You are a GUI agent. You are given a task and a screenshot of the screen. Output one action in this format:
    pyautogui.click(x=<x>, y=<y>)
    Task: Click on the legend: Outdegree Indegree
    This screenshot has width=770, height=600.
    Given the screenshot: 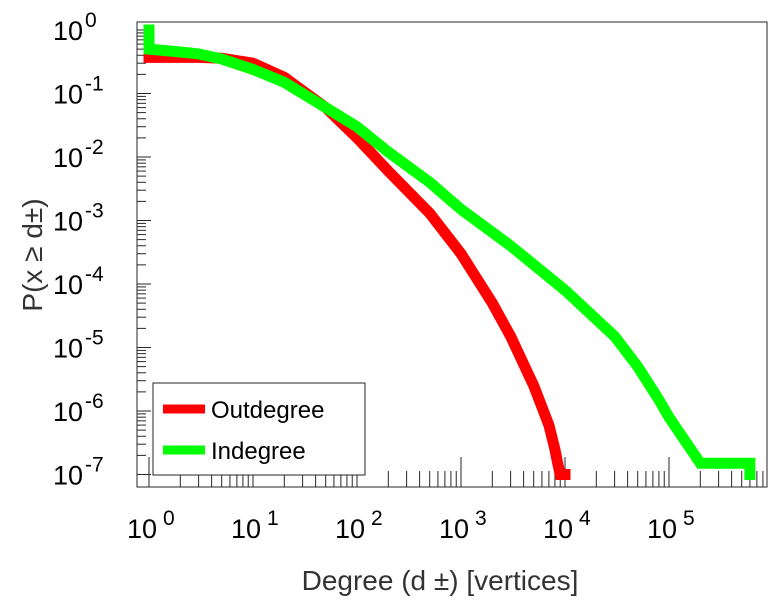 What is the action you would take?
    pyautogui.click(x=259, y=429)
    